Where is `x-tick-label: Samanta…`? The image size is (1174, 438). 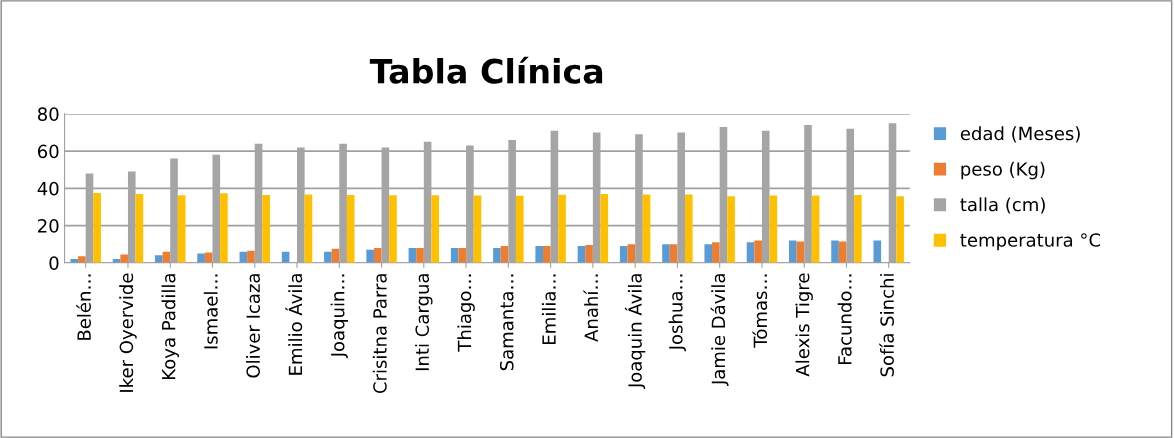 x-tick-label: Samanta… is located at coordinates (506, 322).